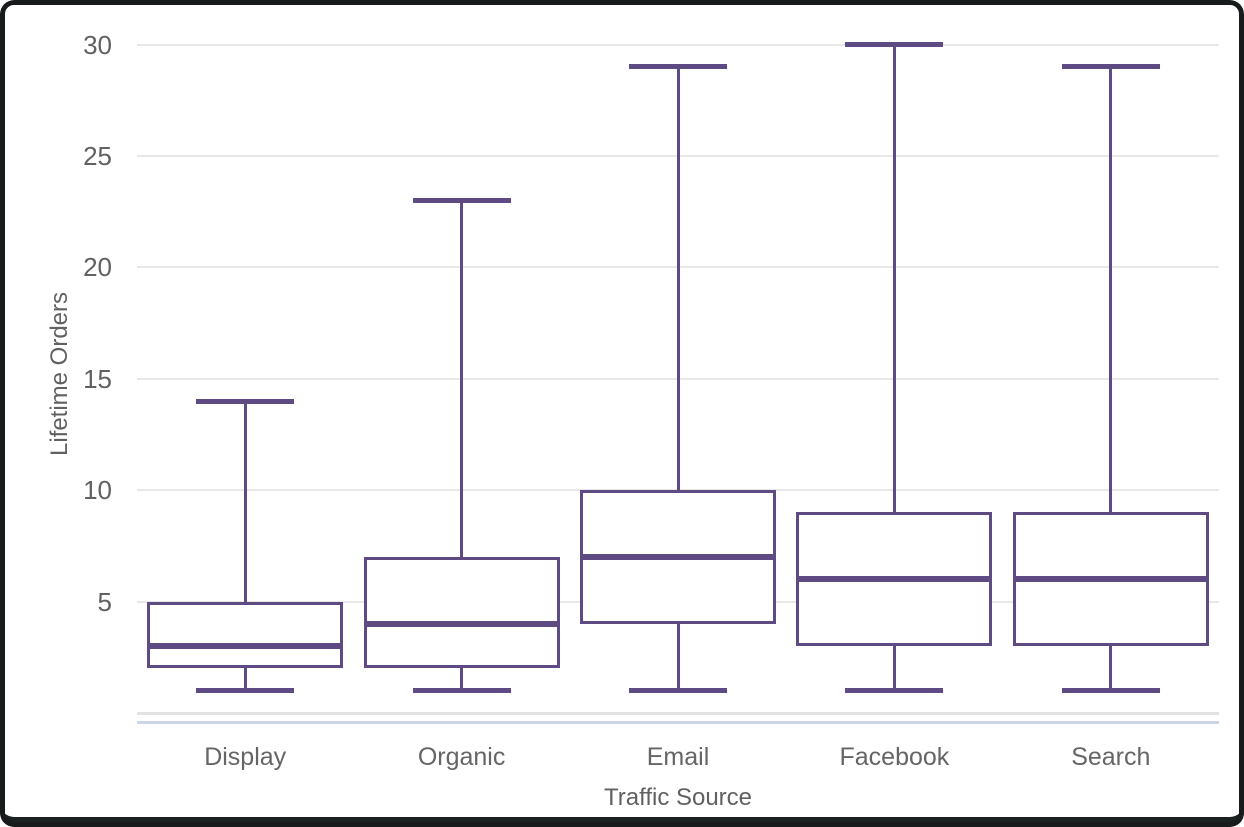 This screenshot has height=827, width=1244. I want to click on y-tick-label-5: 5, so click(104, 601).